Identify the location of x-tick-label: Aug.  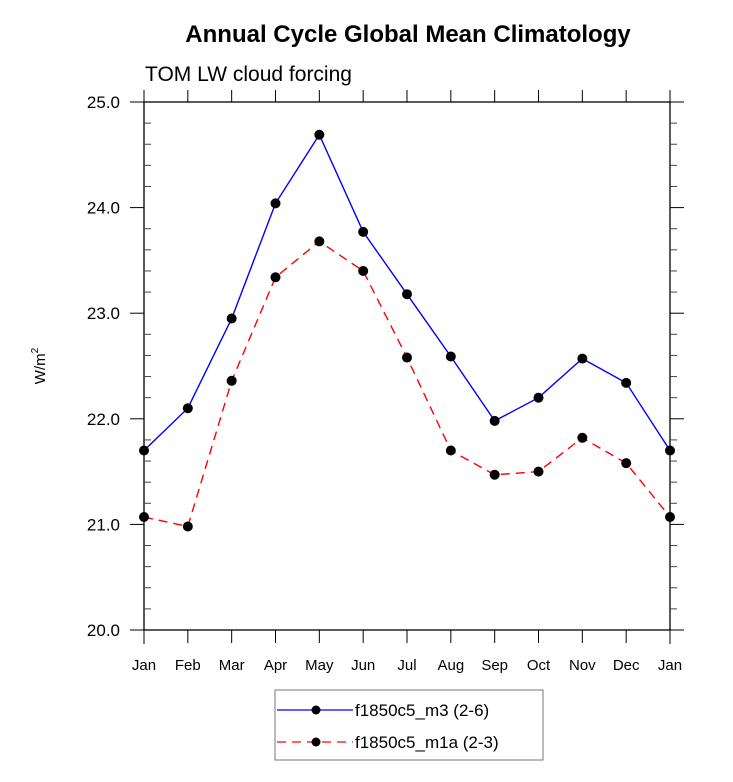
(450, 665).